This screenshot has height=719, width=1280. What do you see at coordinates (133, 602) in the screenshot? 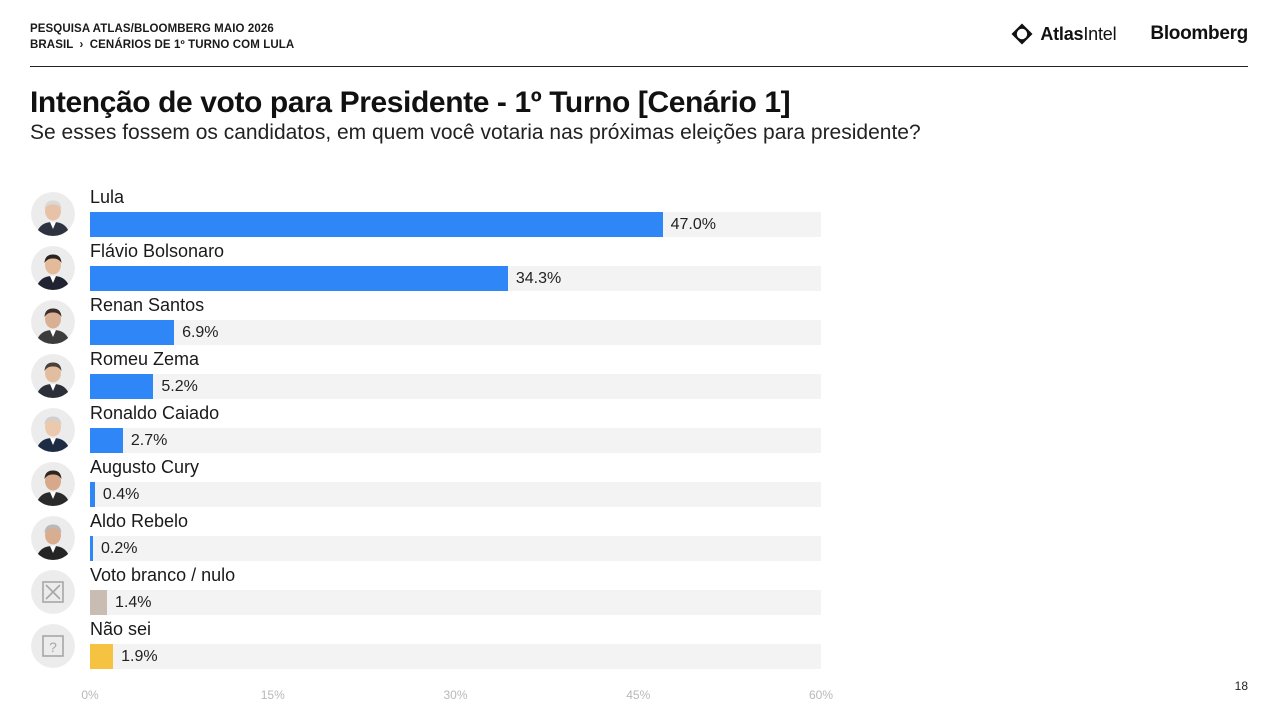
I see `value-label: 1.4%` at bounding box center [133, 602].